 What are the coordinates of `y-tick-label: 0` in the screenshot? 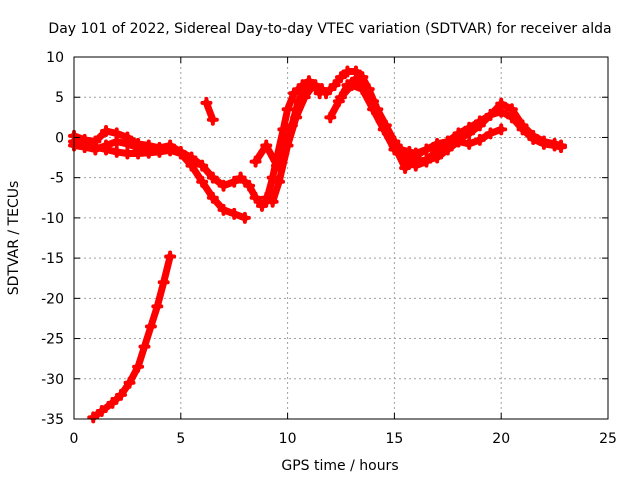 It's located at (59, 138).